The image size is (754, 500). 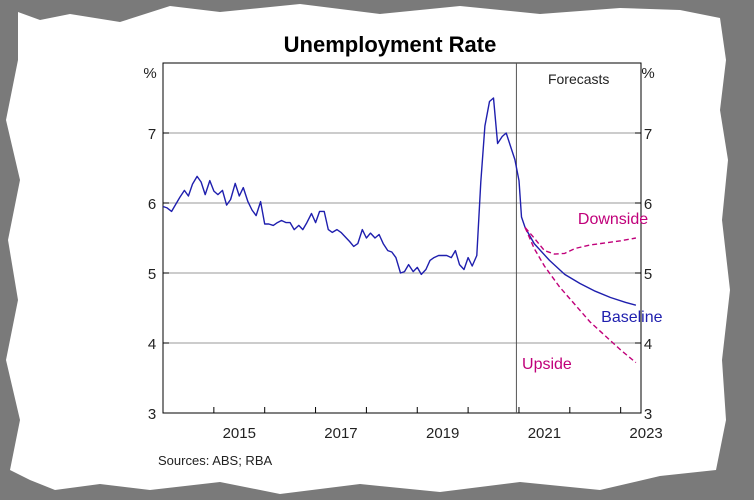 I want to click on series-line-upside, so click(x=580, y=295).